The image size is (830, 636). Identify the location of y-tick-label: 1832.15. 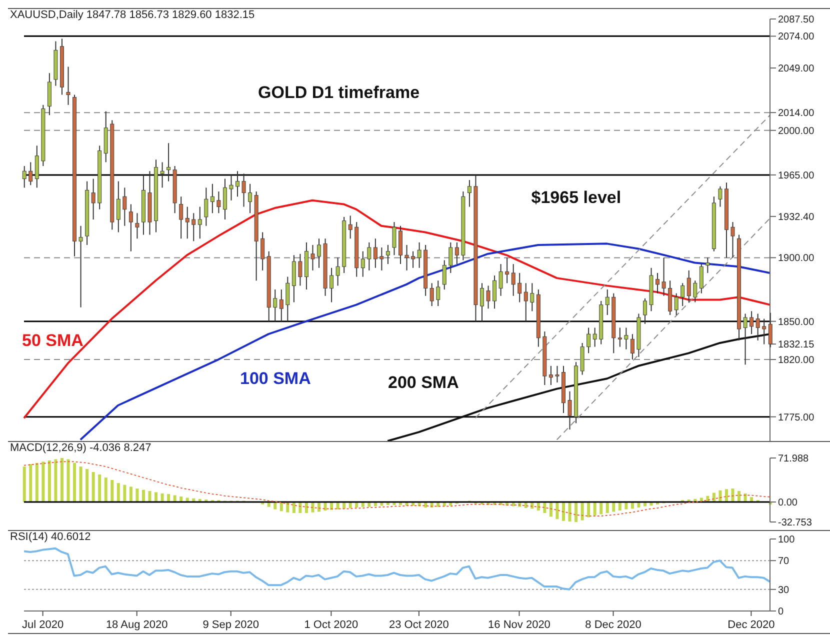
(796, 345).